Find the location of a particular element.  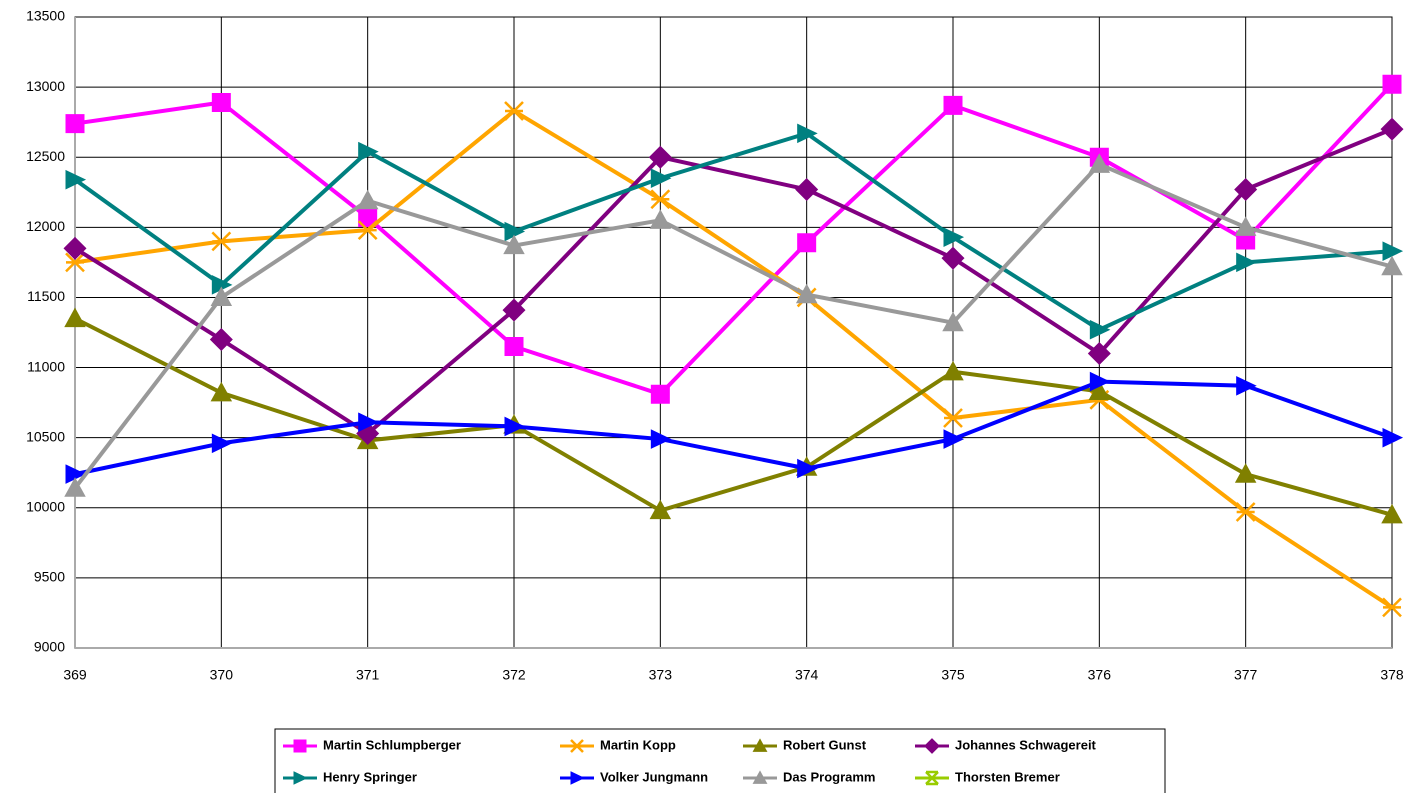

x-tick-label: 372 is located at coordinates (514, 675).